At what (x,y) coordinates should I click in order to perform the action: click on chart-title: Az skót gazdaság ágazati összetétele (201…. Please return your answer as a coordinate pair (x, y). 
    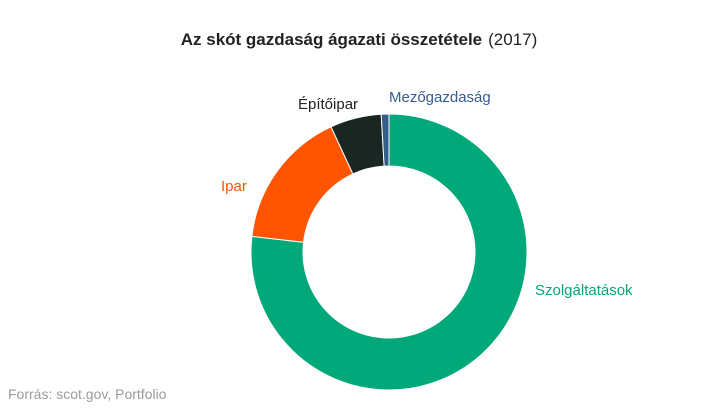
    Looking at the image, I should click on (359, 40).